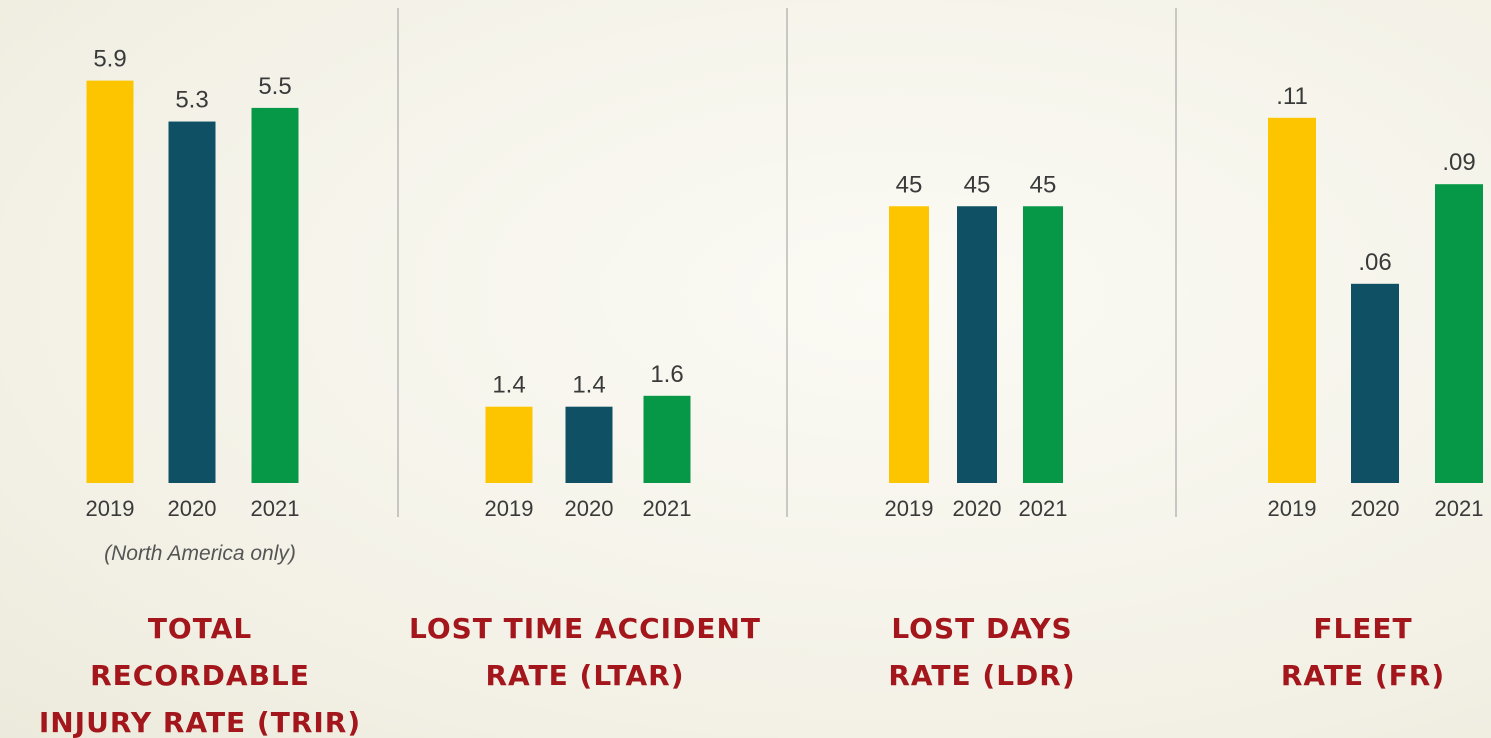  I want to click on value-label: 5.9, so click(109, 59).